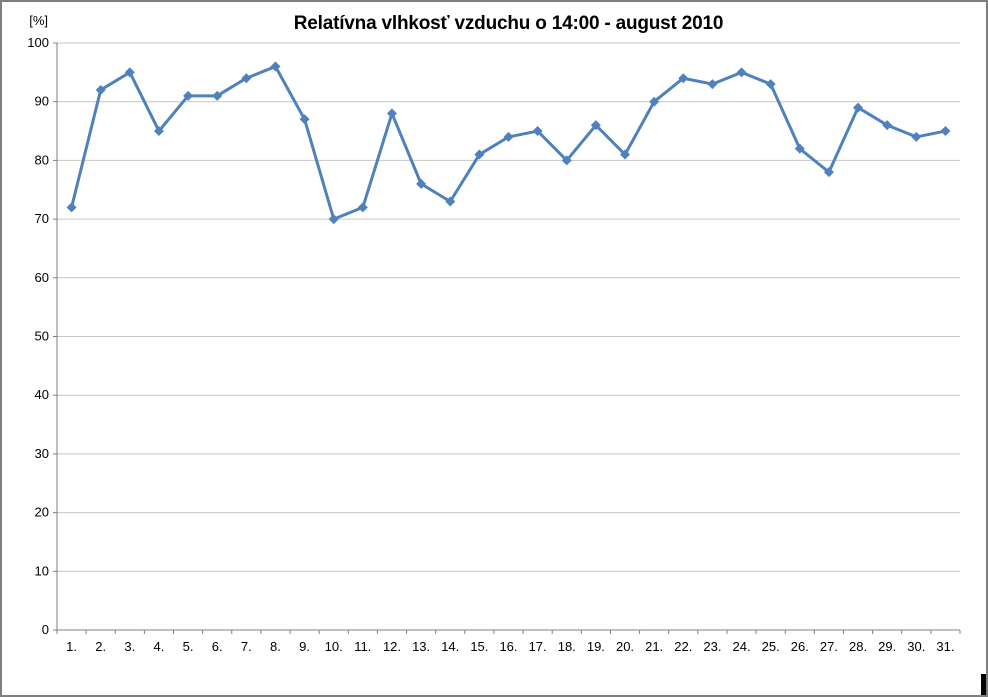  What do you see at coordinates (683, 646) in the screenshot?
I see `x-tick-label: 22.` at bounding box center [683, 646].